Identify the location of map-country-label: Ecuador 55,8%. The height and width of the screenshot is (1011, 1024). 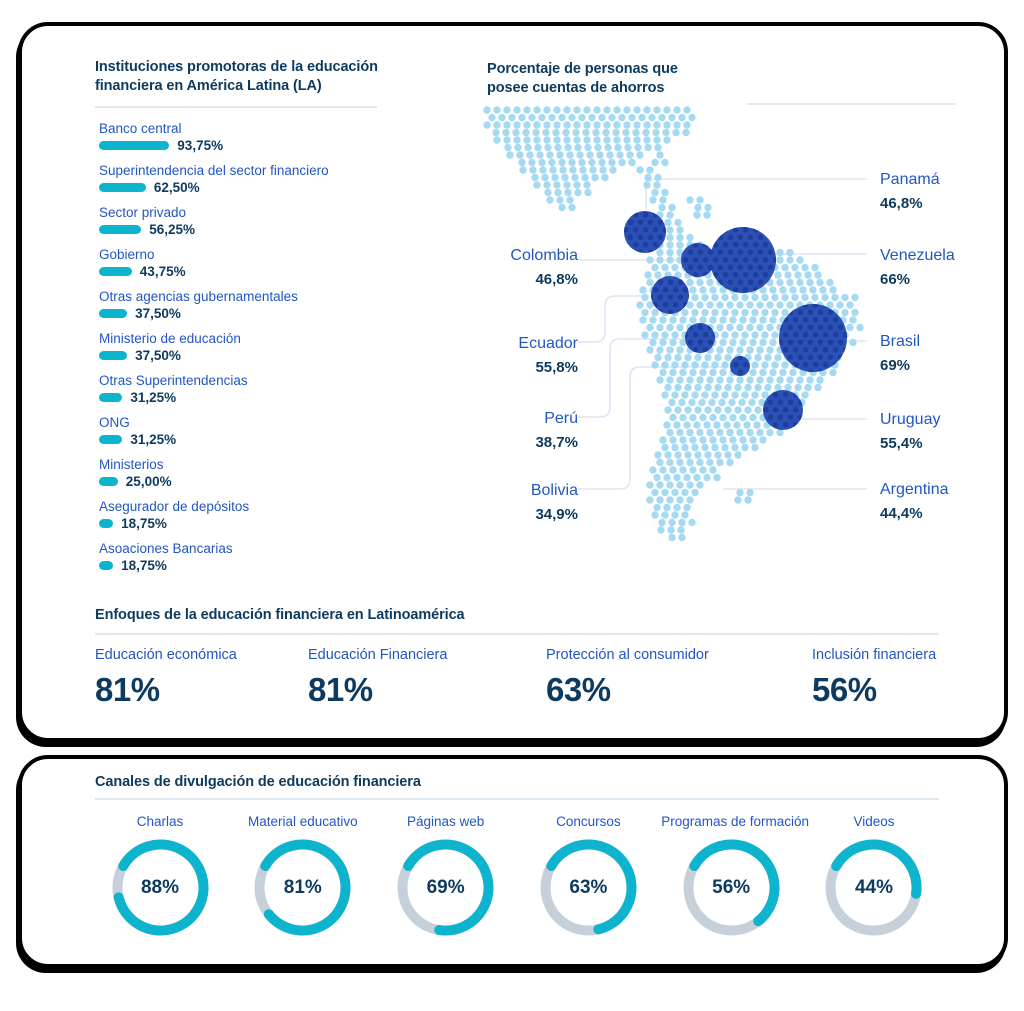
(548, 356).